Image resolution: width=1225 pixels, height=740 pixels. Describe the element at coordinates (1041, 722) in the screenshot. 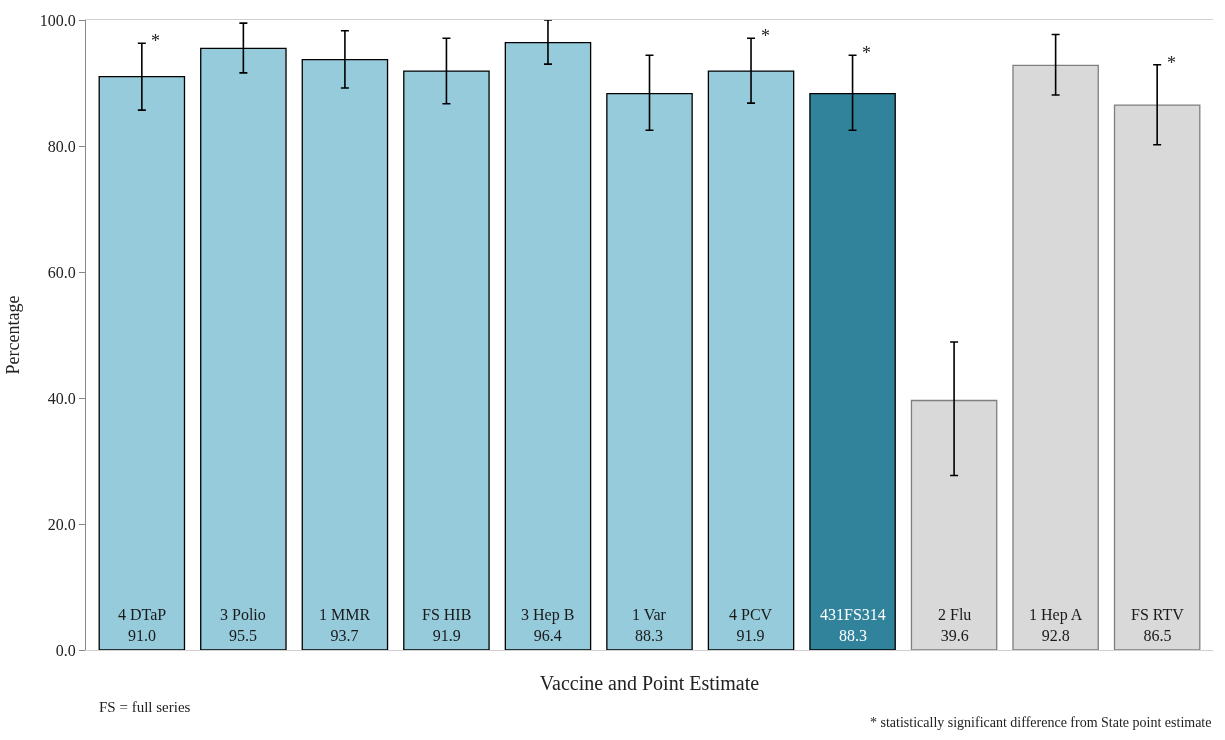

I see `text: * statistically significant difference from State point estimate` at that location.